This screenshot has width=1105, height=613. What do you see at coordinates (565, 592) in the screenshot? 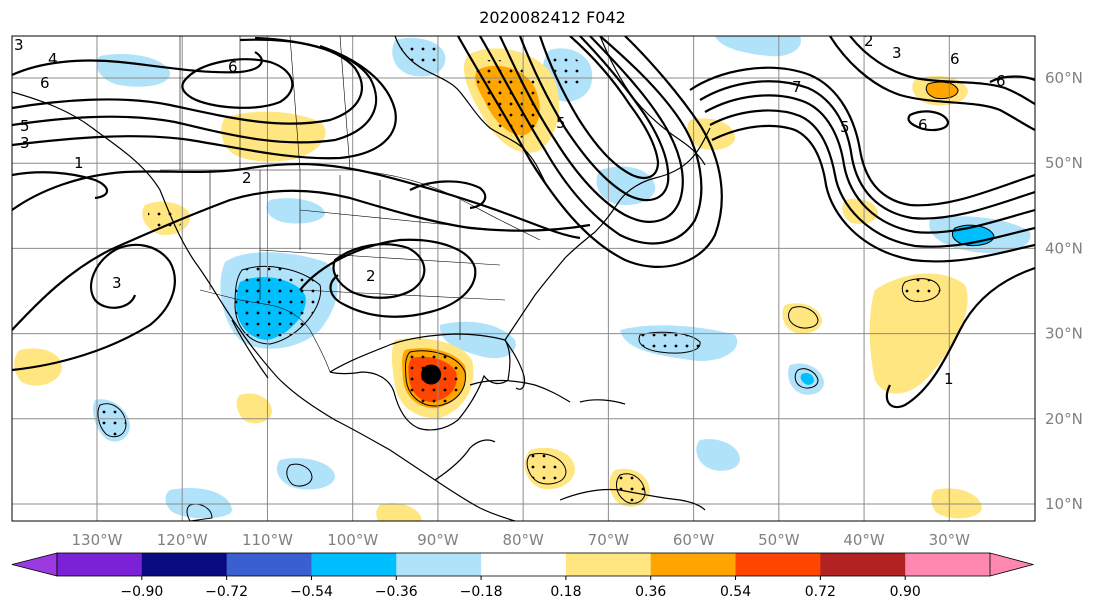
I see `colorbar-tick-label: 0.18` at bounding box center [565, 592].